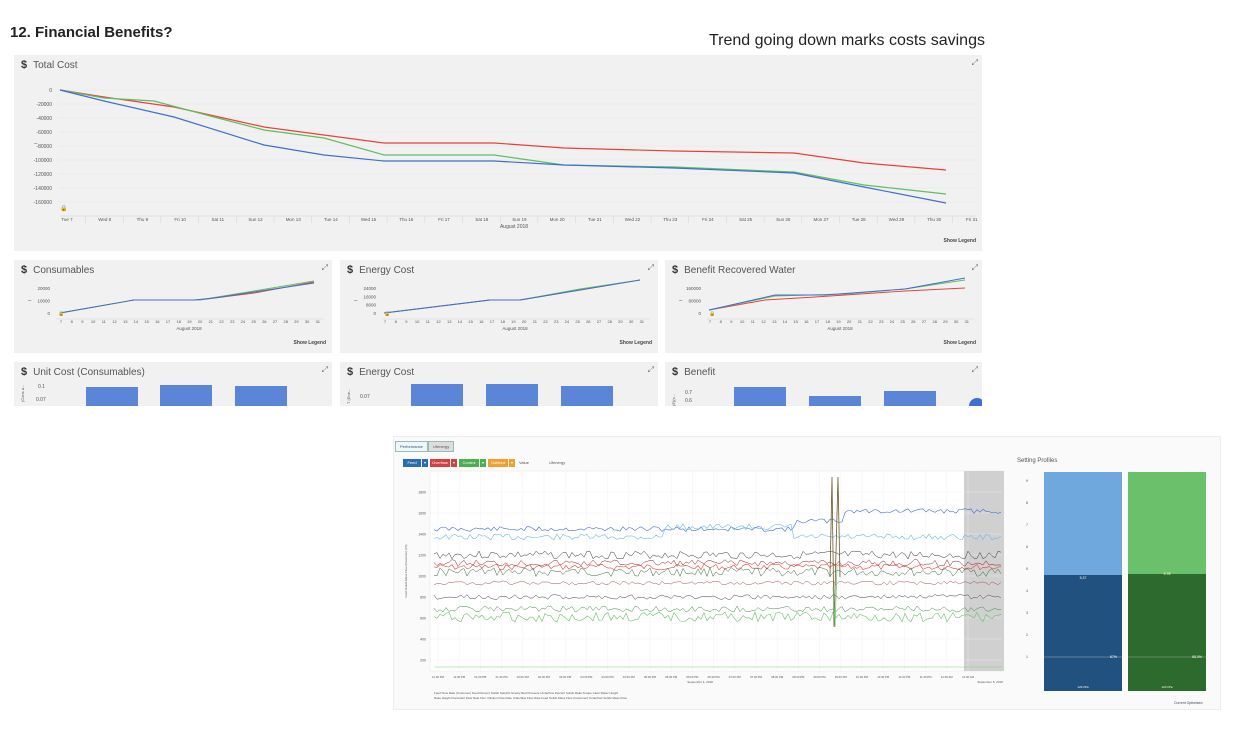  I want to click on x-tick-label: Sat 11, so click(217, 219).